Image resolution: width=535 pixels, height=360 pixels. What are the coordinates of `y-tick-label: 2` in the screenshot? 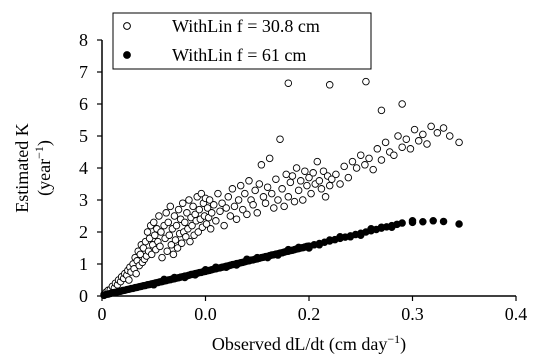 It's located at (83, 232).